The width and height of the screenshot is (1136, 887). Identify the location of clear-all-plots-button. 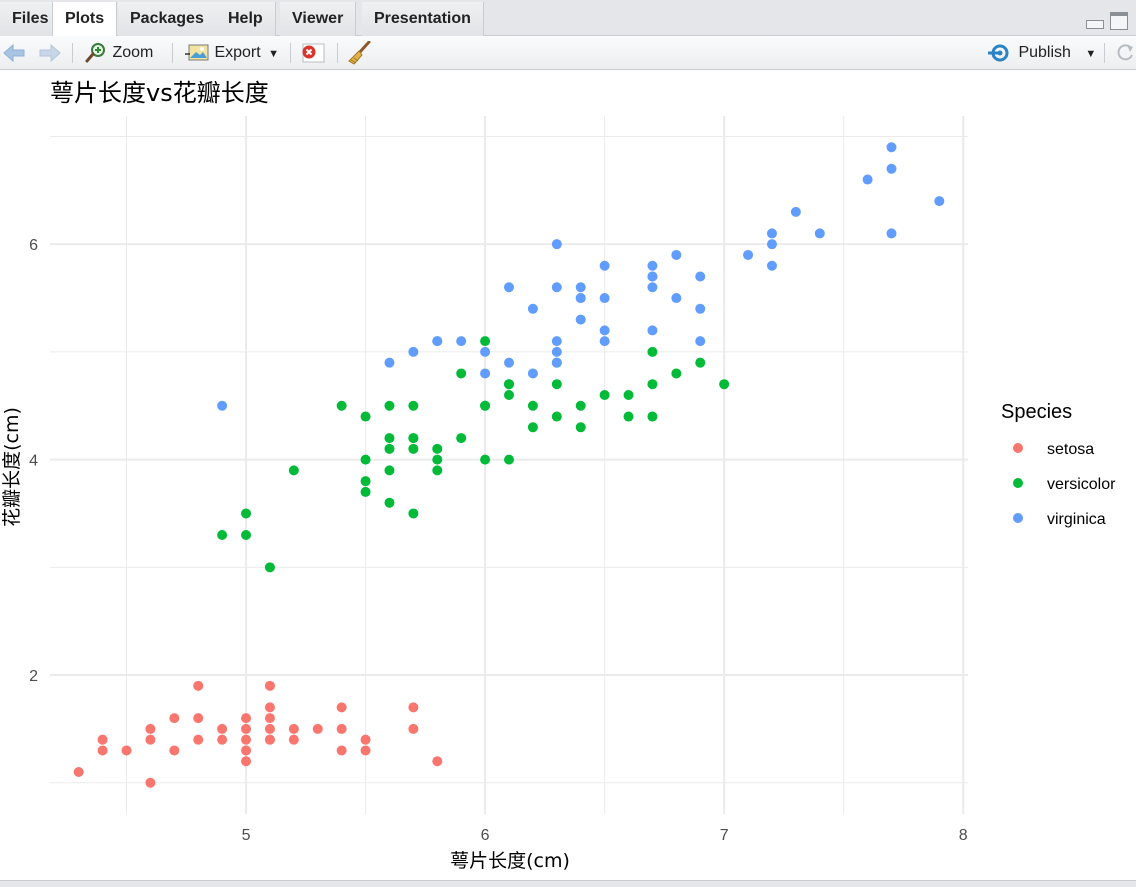
(359, 53).